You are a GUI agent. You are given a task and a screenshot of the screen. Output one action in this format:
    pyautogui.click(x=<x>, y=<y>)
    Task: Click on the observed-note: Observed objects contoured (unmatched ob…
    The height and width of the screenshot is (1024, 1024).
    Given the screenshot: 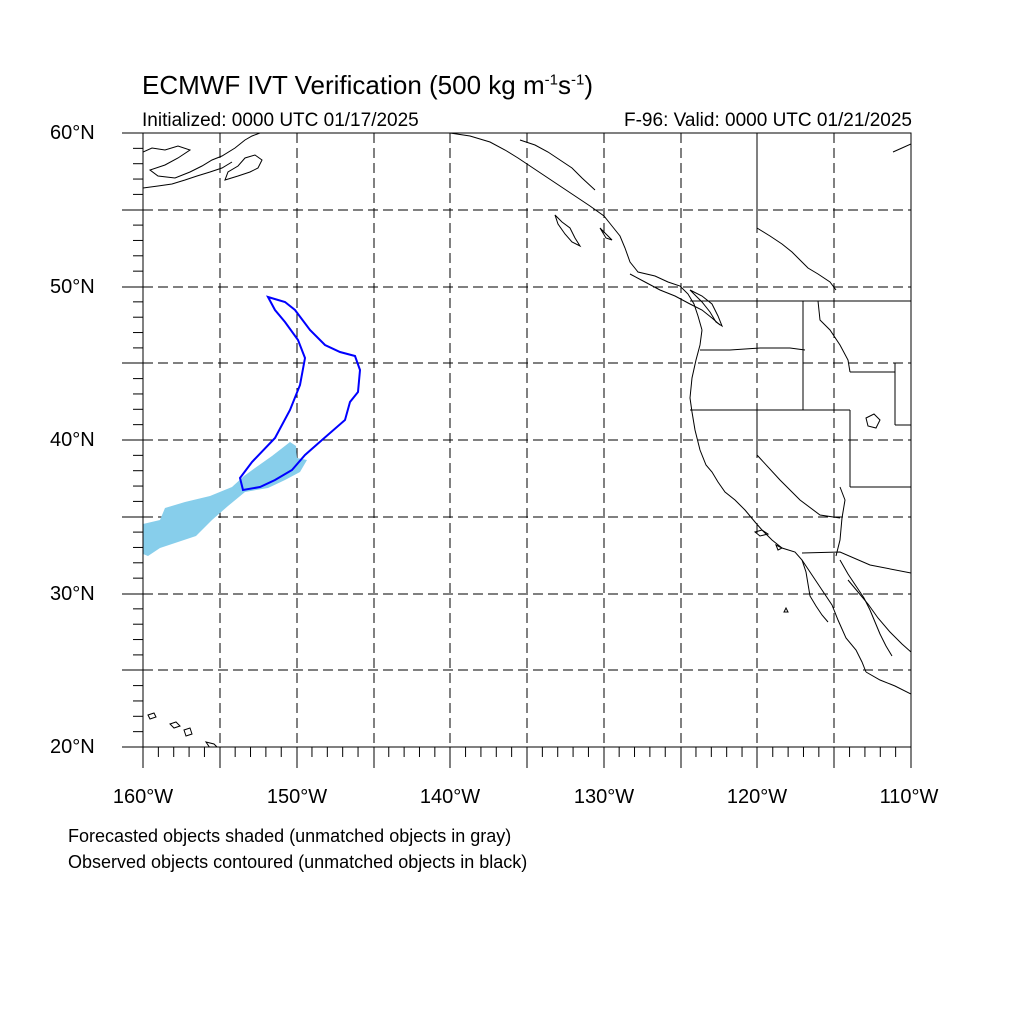 What is the action you would take?
    pyautogui.click(x=298, y=862)
    